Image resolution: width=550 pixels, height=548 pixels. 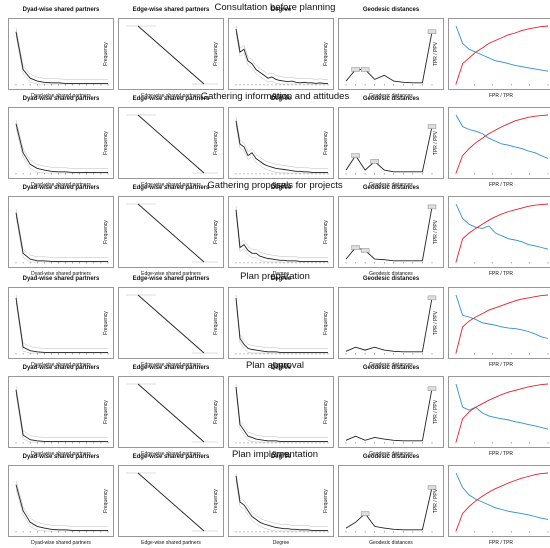 I want to click on panel-roc: FPR / TPR TPR / PPV, so click(x=491, y=327).